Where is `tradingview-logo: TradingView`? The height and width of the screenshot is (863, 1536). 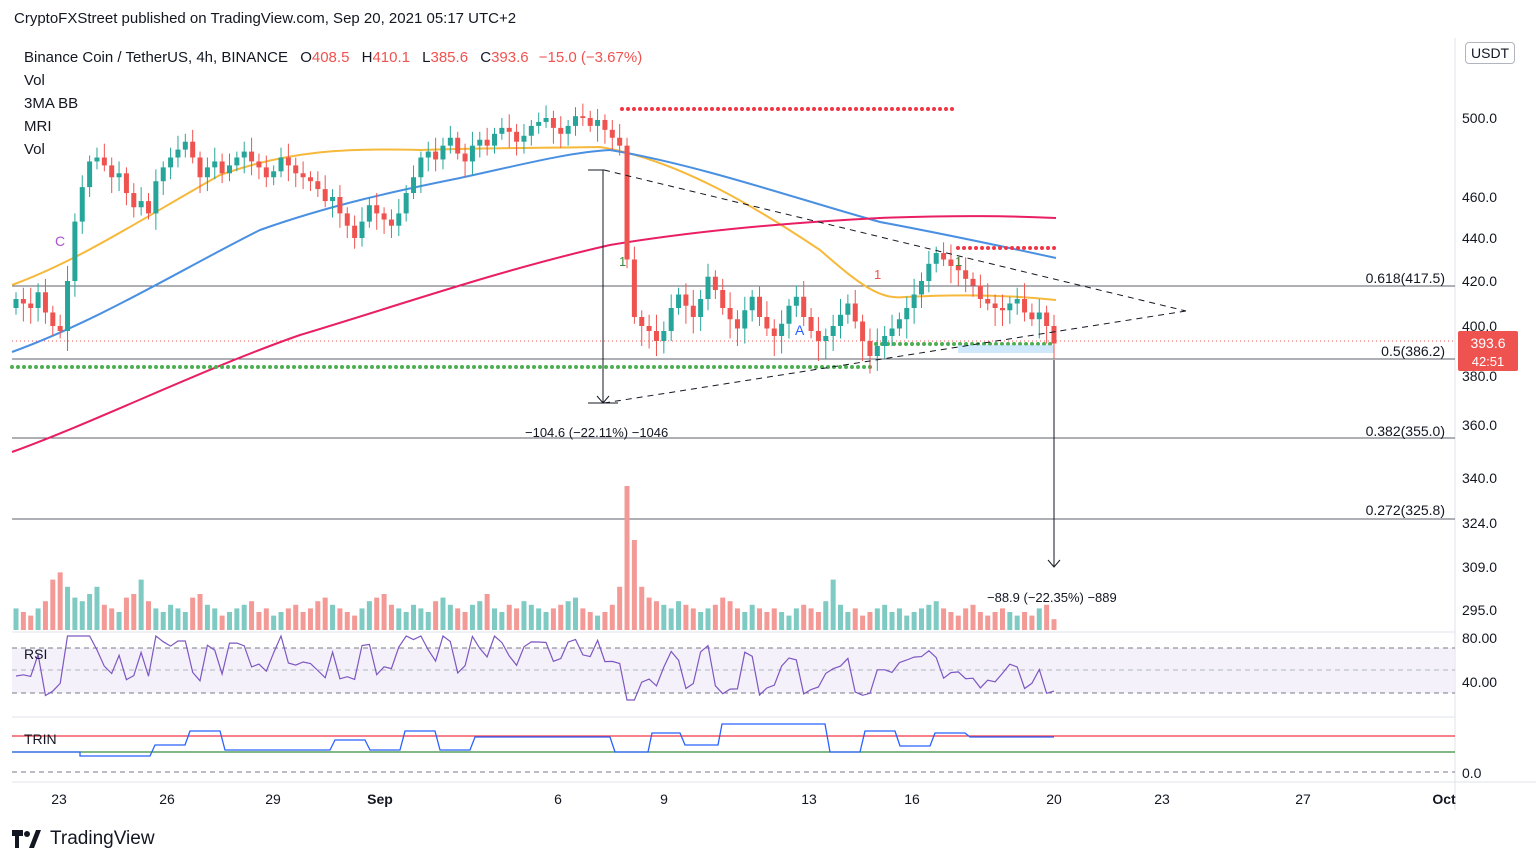 tradingview-logo: TradingView is located at coordinates (83, 839).